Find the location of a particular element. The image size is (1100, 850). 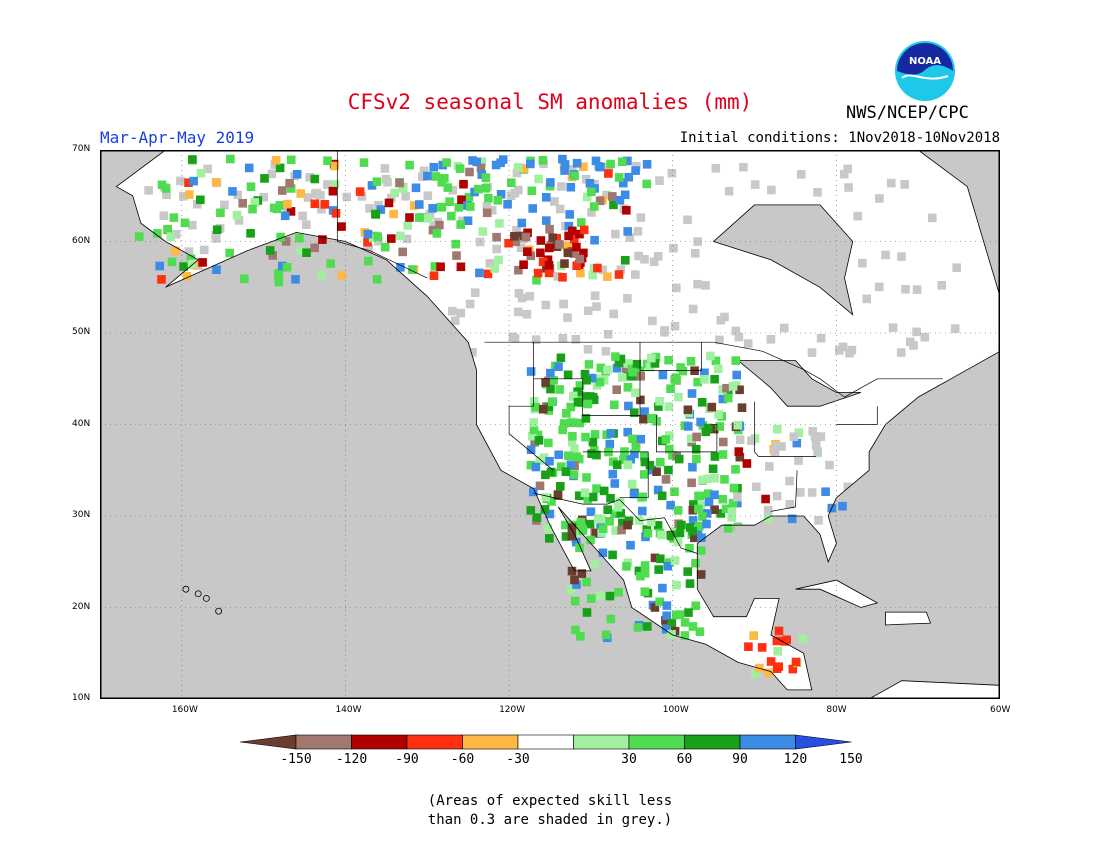

hudson-bay-water is located at coordinates (783, 260).